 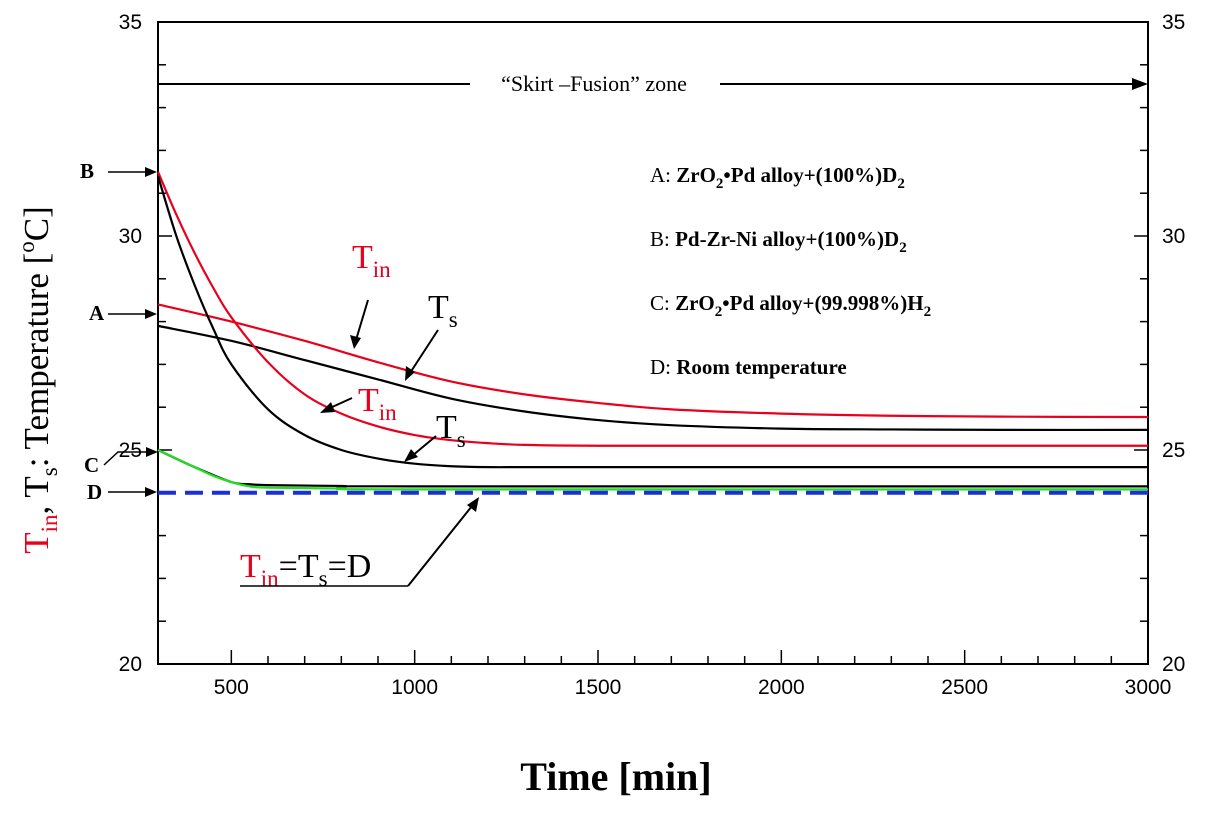 What do you see at coordinates (1173, 22) in the screenshot?
I see `y-tick-label-right: 35` at bounding box center [1173, 22].